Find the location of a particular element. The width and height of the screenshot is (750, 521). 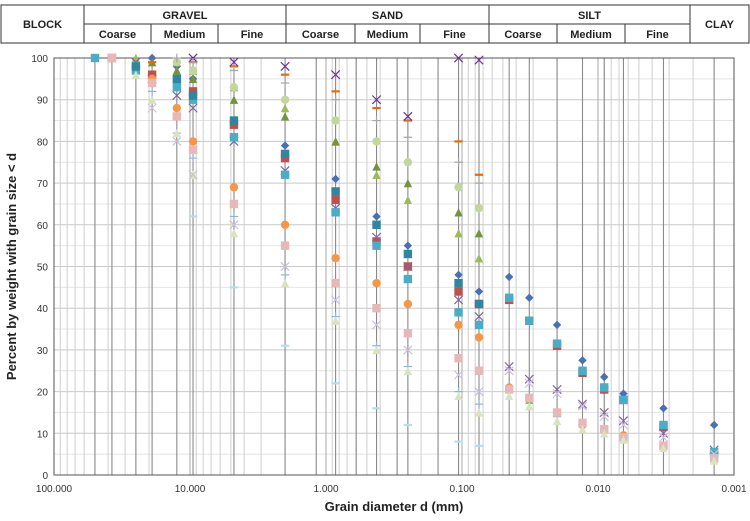

header-subclass-silt-fine: Fine is located at coordinates (657, 35).